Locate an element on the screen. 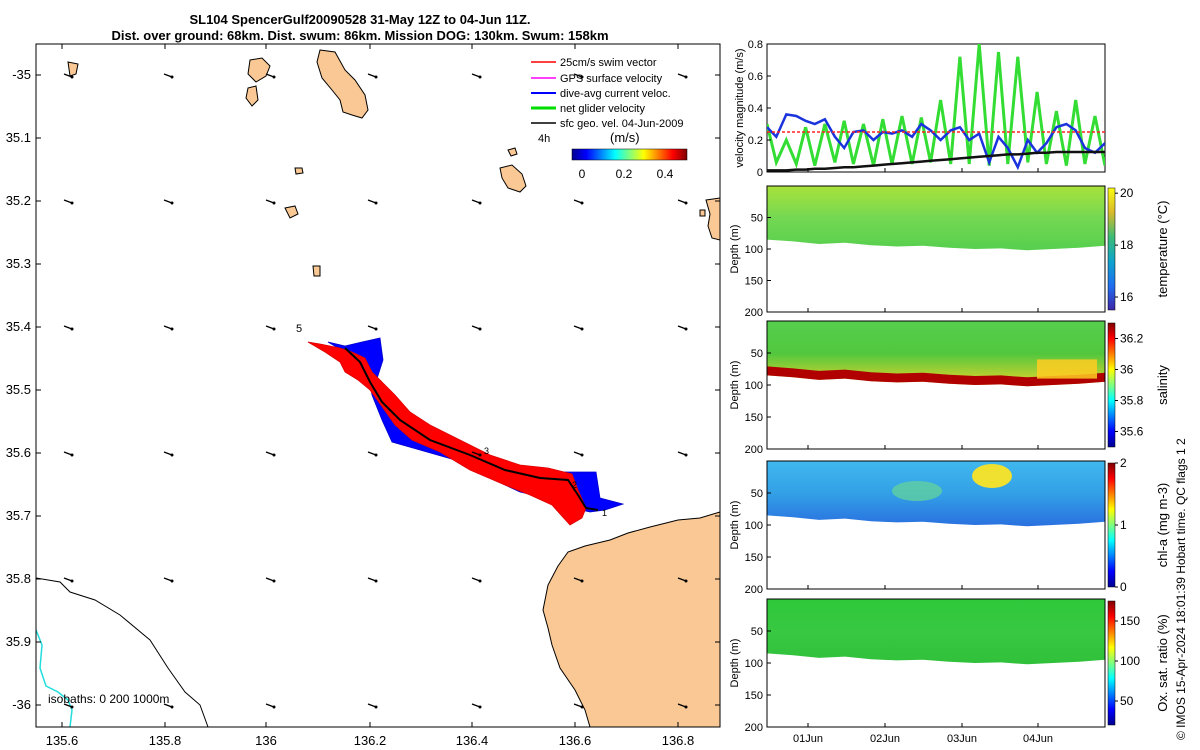 The width and height of the screenshot is (1200, 750). colorbar-tick-1: 0.2 is located at coordinates (624, 174).